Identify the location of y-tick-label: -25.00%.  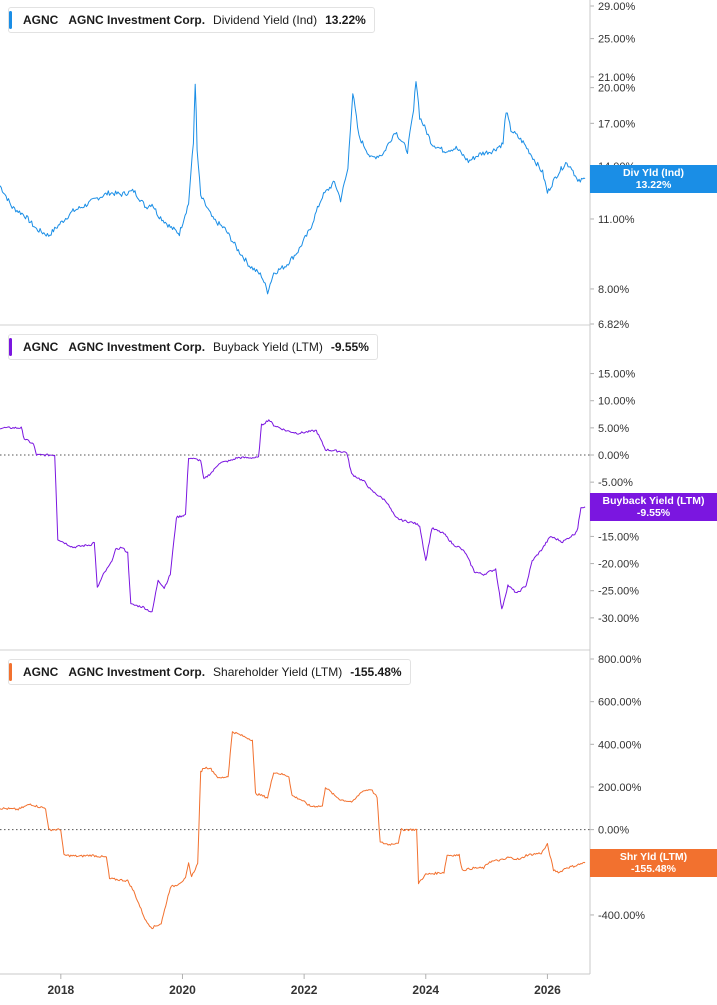
(618, 592).